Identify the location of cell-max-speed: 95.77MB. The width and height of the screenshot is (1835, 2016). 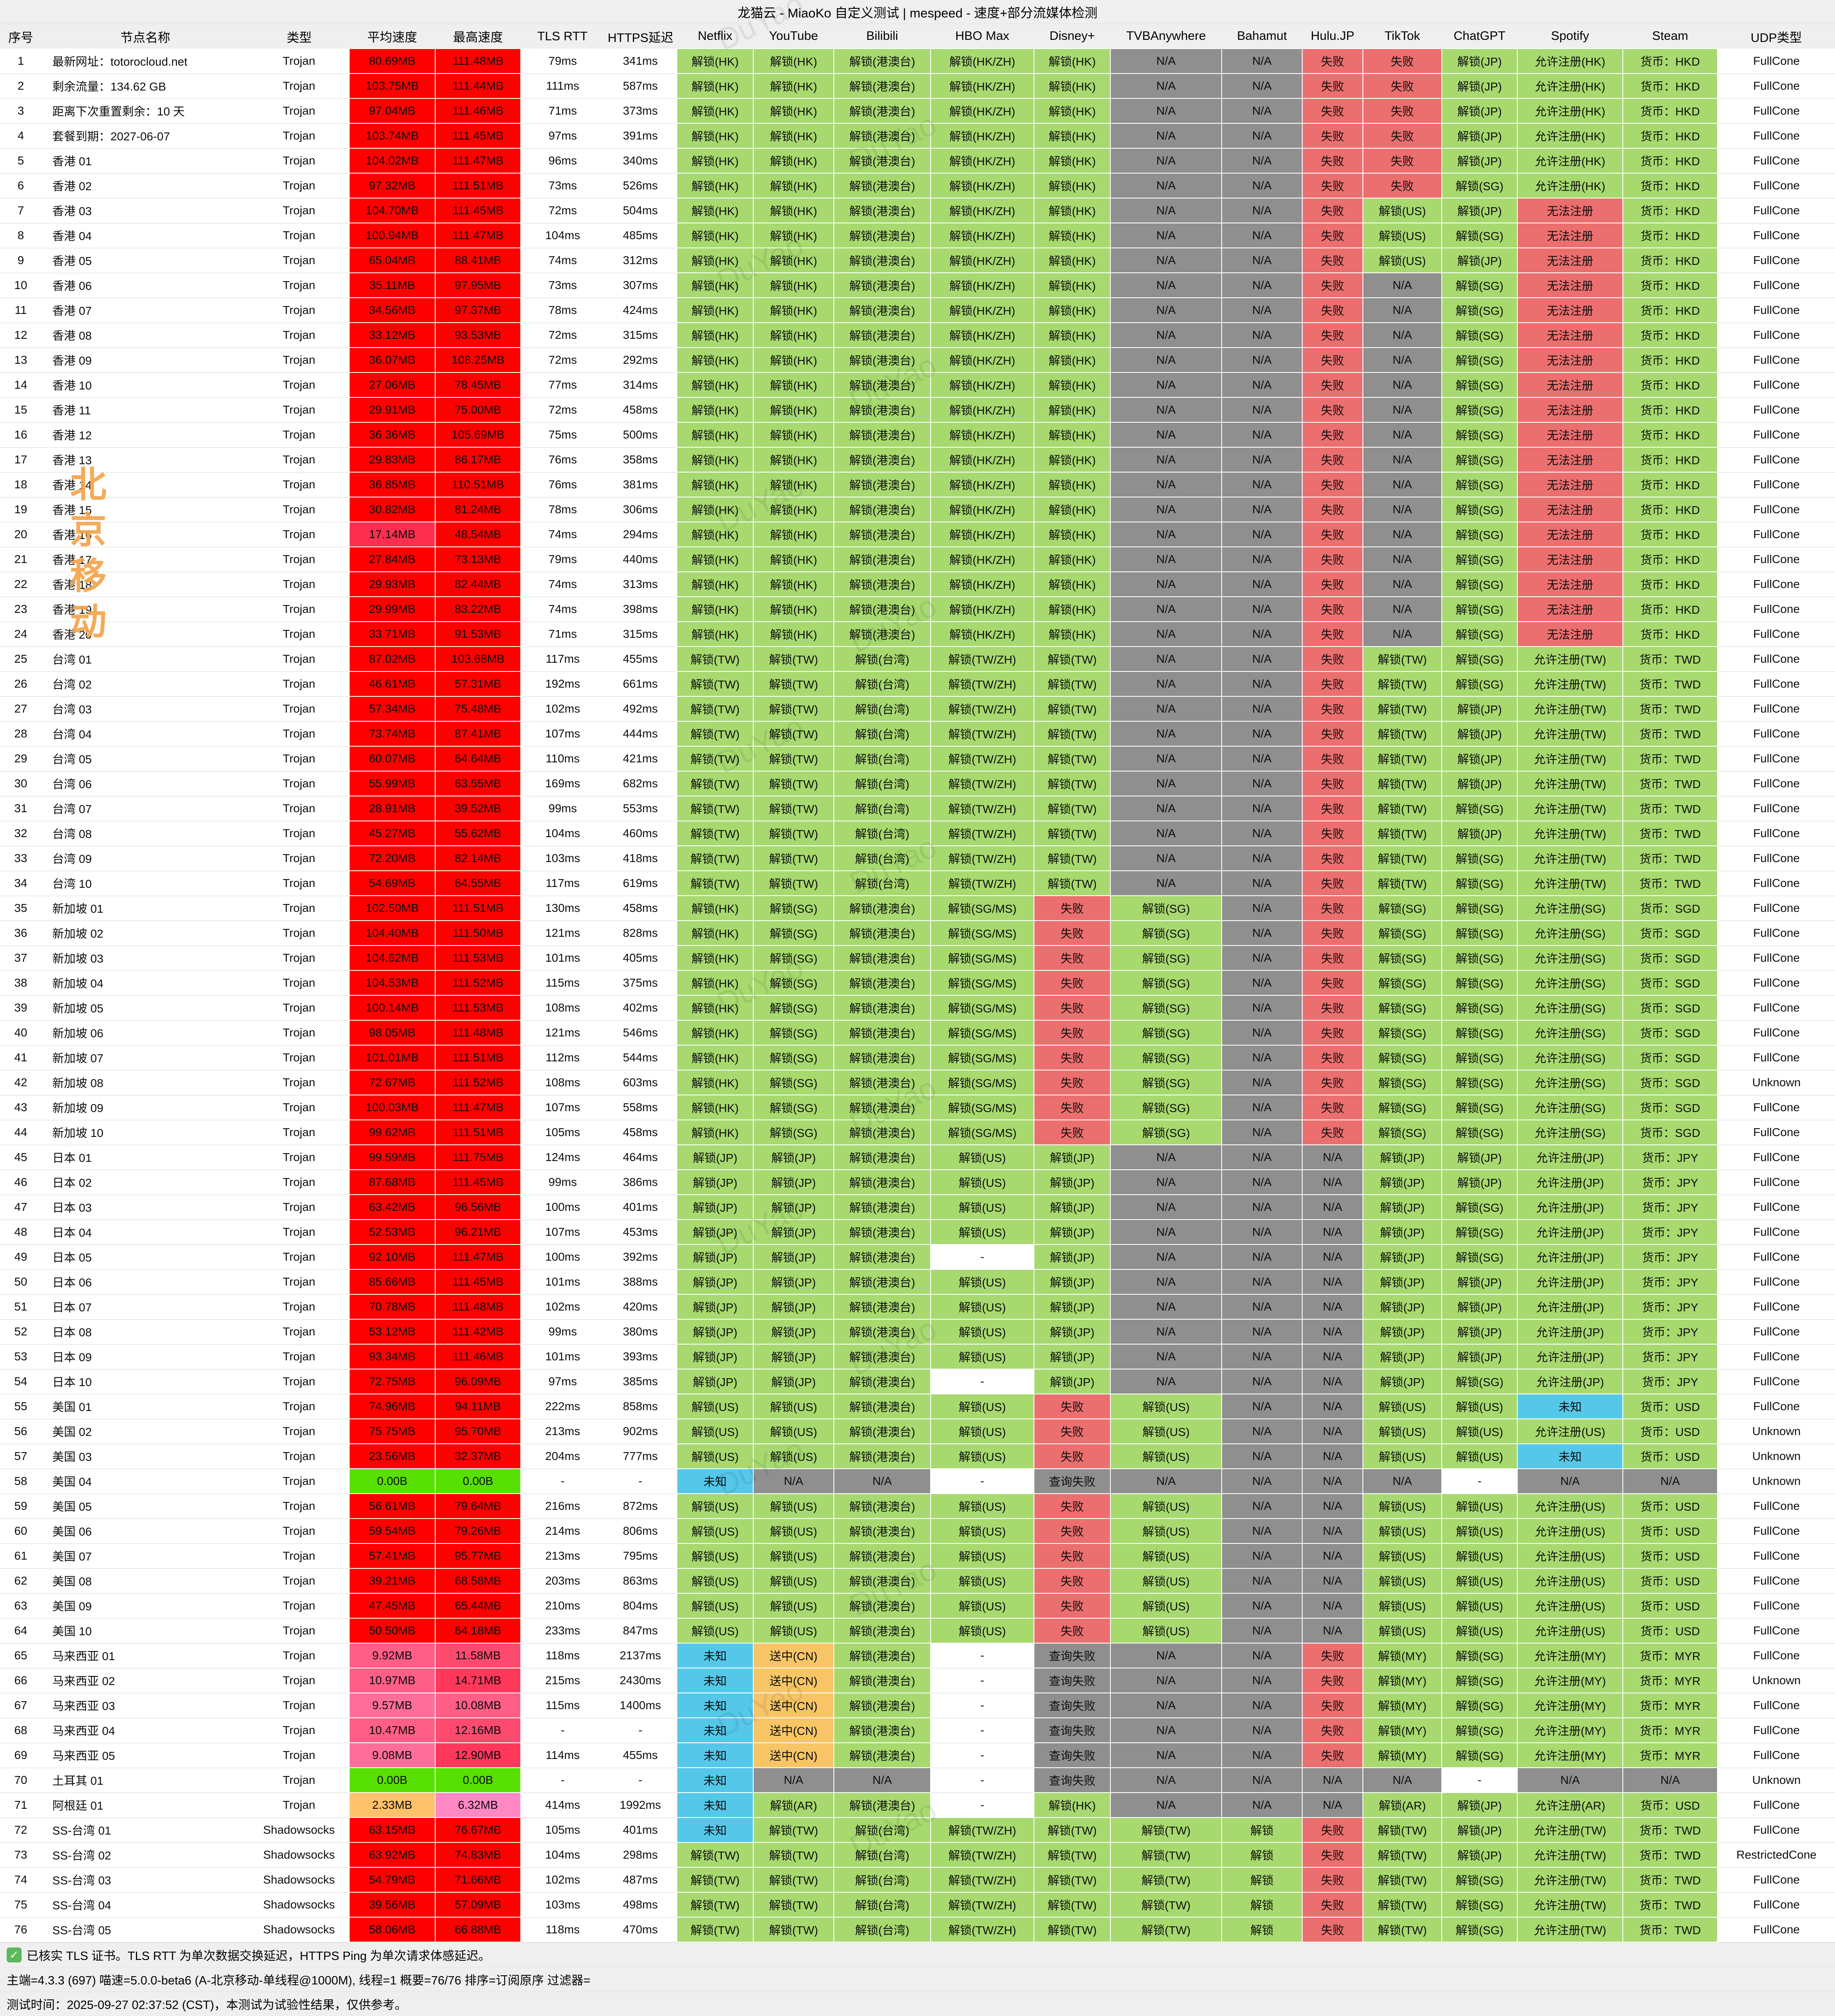
(478, 1556).